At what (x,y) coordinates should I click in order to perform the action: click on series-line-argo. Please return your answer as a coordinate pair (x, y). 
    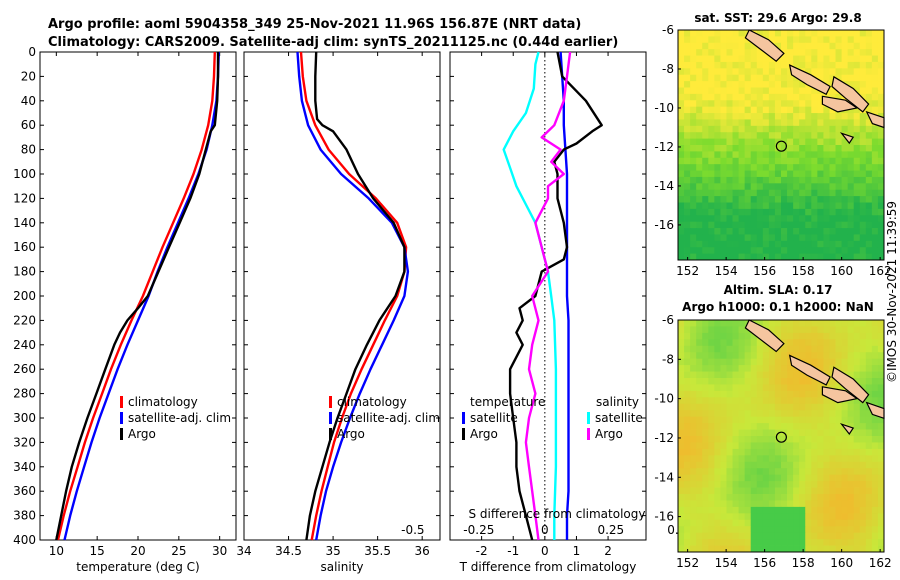
    Looking at the image, I should click on (355, 296).